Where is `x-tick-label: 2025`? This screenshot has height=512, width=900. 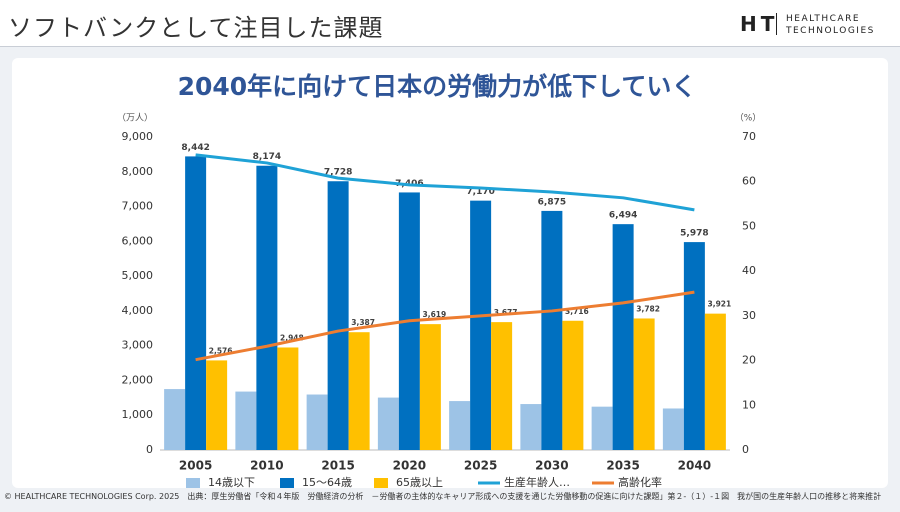
x-tick-label: 2025 is located at coordinates (480, 466).